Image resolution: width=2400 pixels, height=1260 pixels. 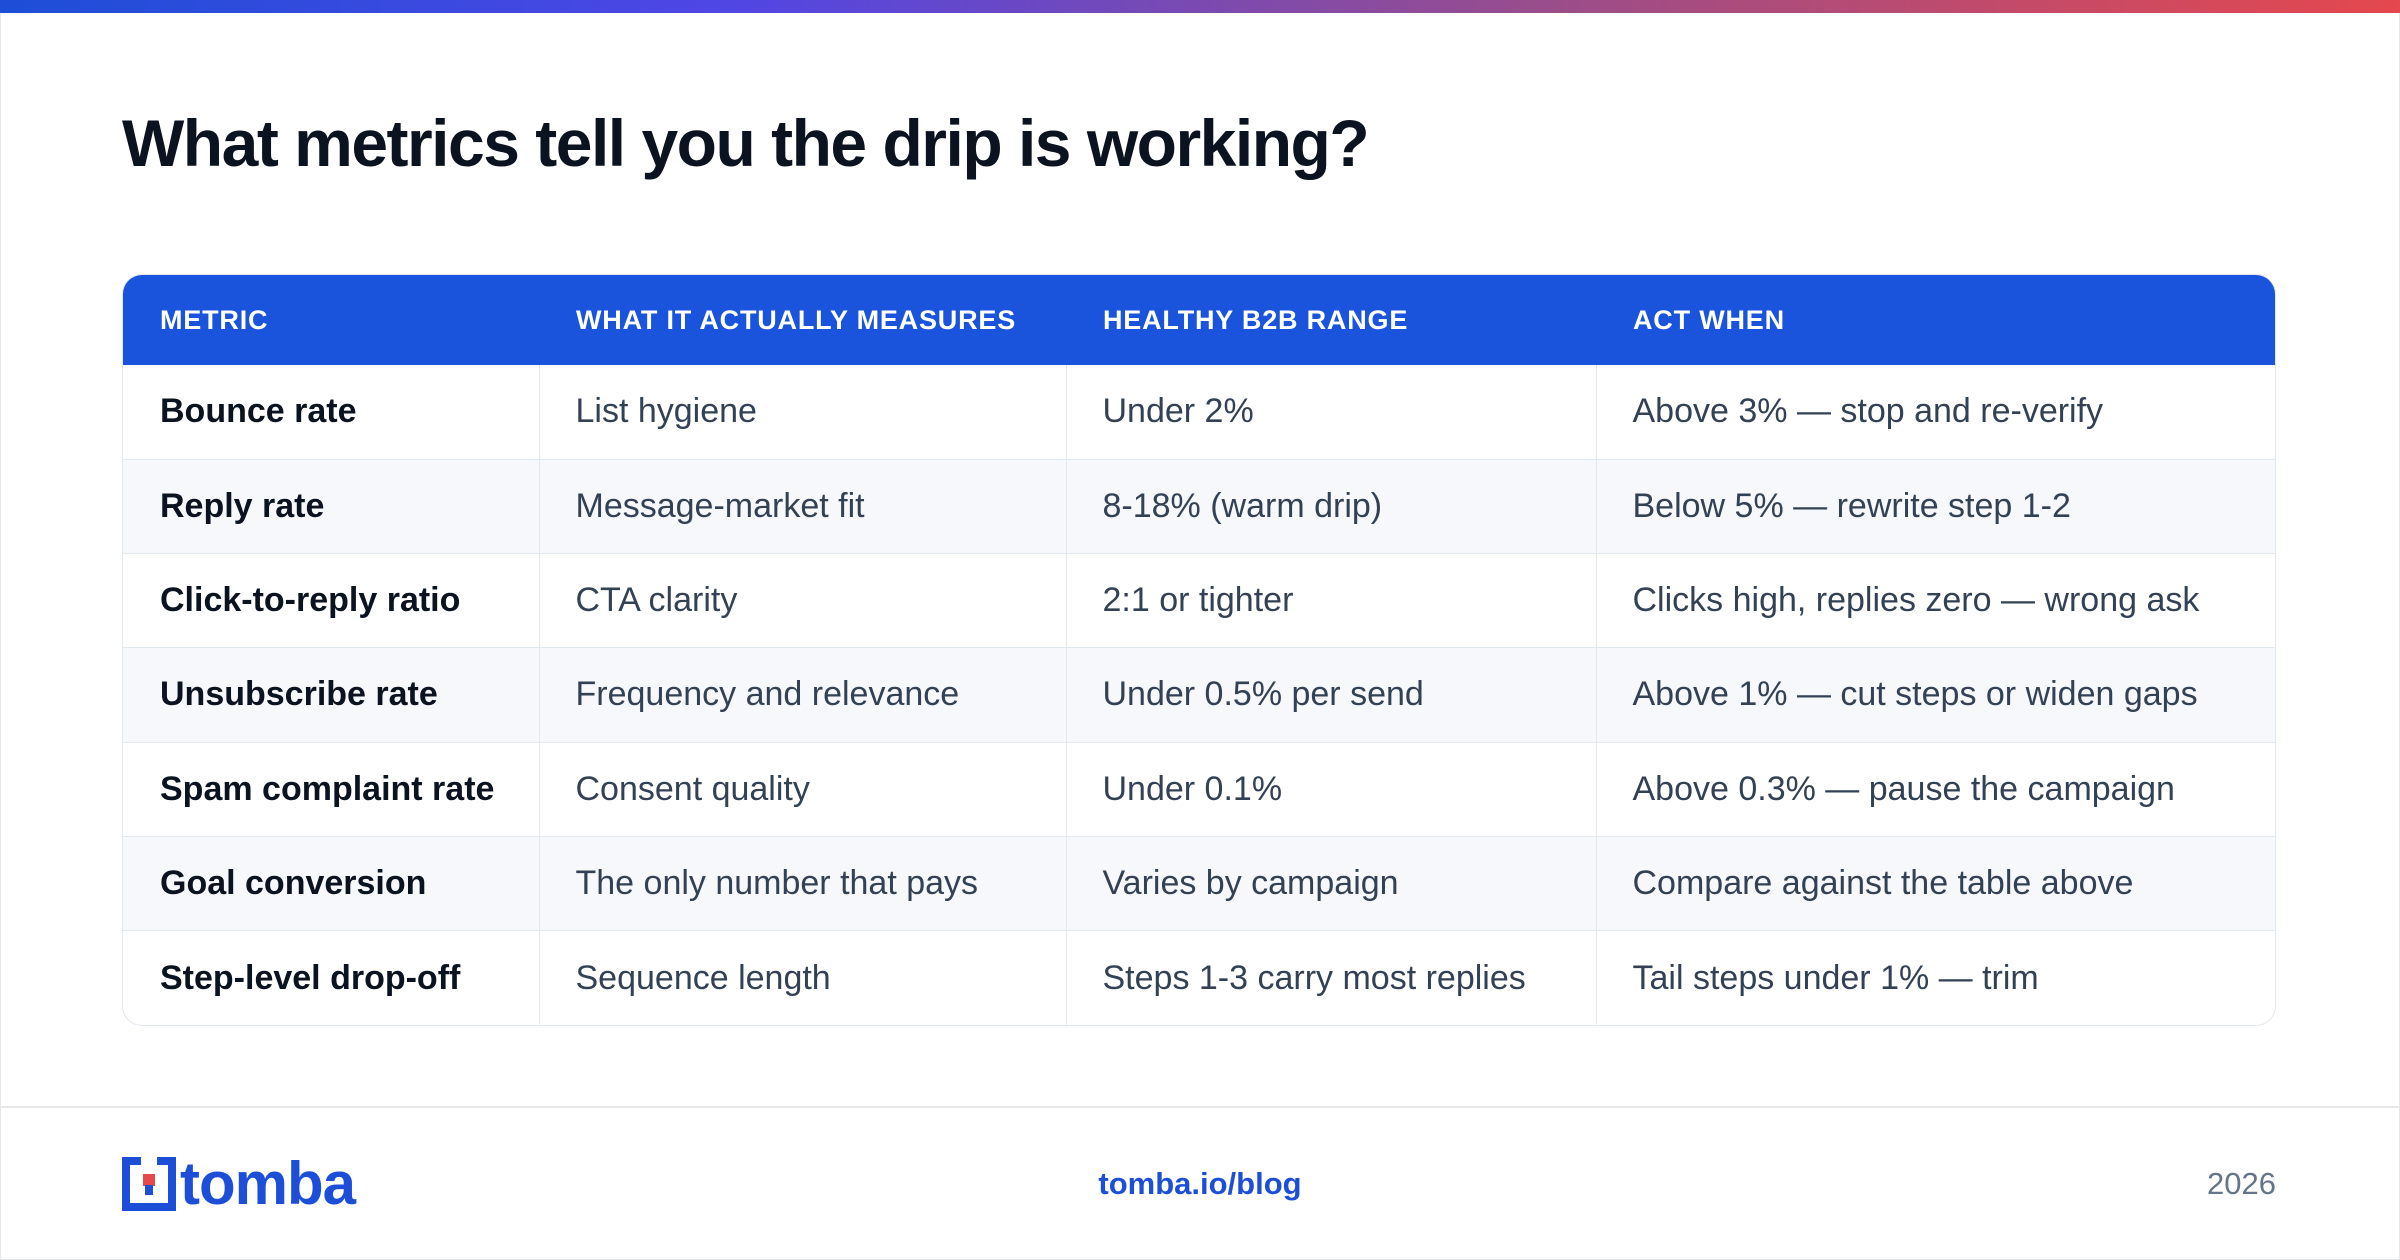 I want to click on range-cell: 2:1 or tighter, so click(x=1330, y=600).